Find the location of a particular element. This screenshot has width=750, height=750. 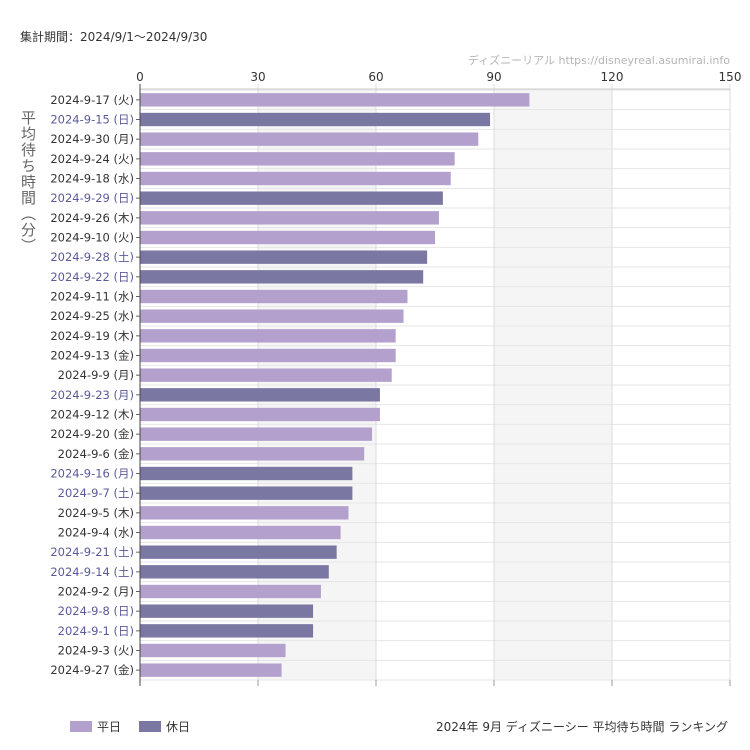

category-label: 2024-9-30 (月) is located at coordinates (92, 139).